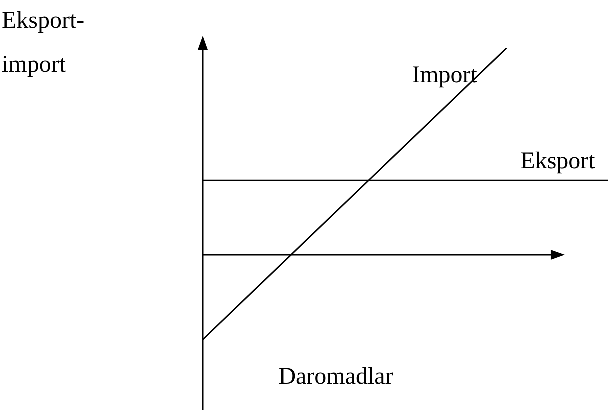 This screenshot has height=412, width=608. I want to click on series-label: Import, so click(445, 75).